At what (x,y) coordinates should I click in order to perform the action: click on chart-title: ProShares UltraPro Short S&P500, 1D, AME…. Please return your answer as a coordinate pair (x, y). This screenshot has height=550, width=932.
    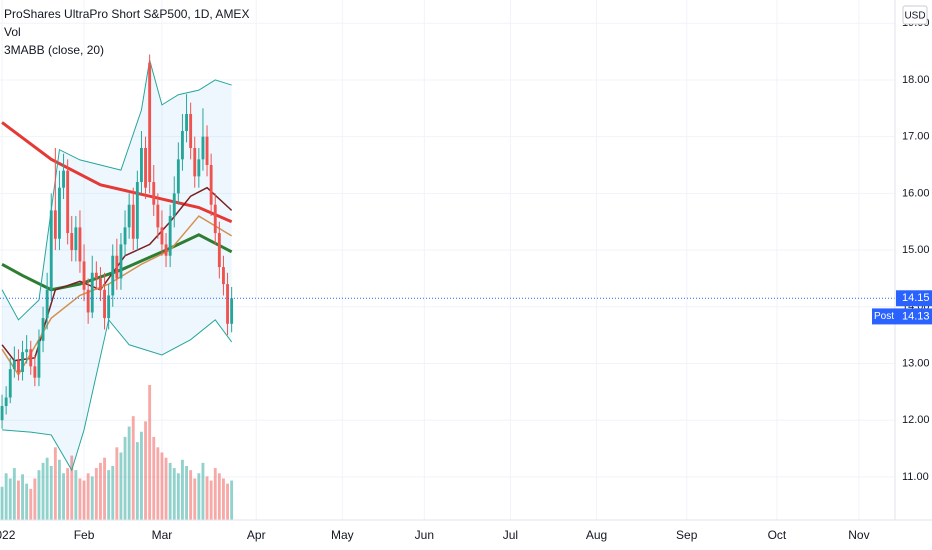
    Looking at the image, I should click on (126, 14).